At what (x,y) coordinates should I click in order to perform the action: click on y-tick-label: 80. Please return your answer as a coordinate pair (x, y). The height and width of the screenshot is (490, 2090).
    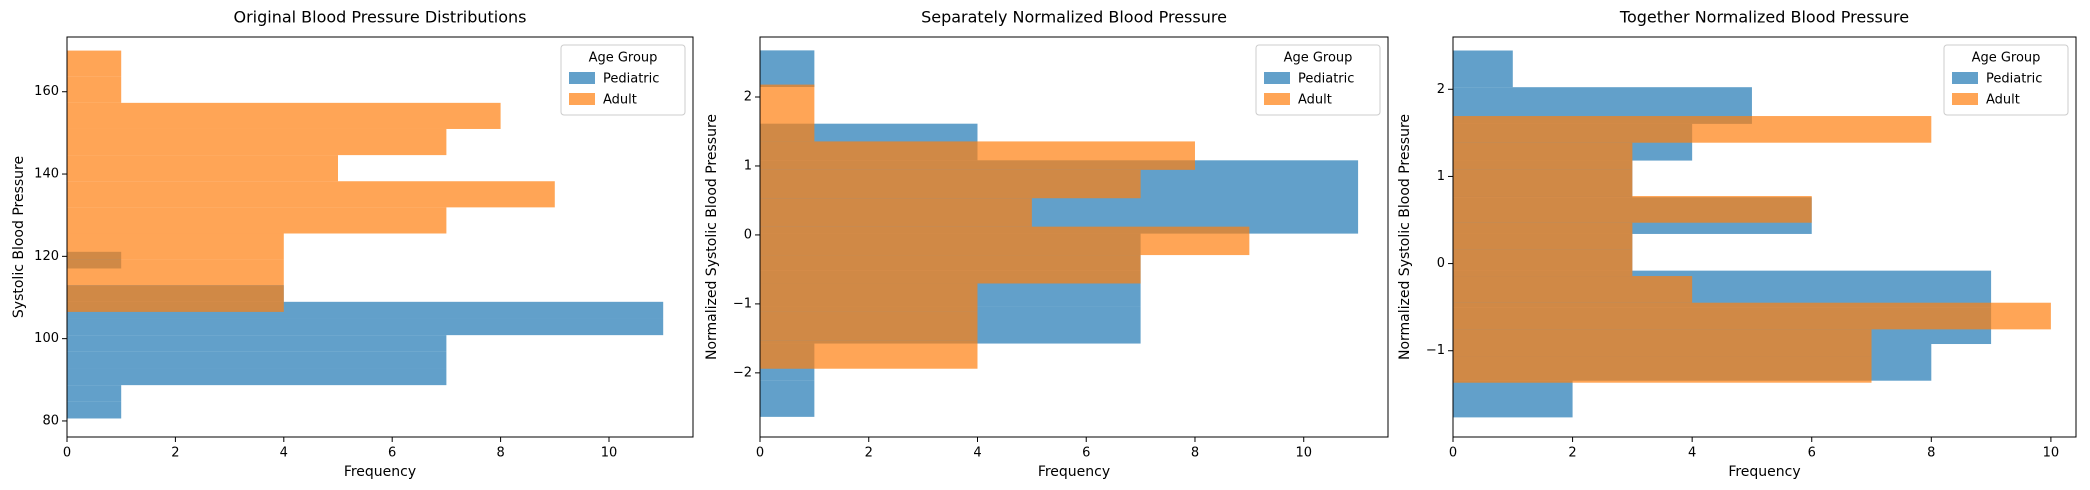
    Looking at the image, I should click on (50, 420).